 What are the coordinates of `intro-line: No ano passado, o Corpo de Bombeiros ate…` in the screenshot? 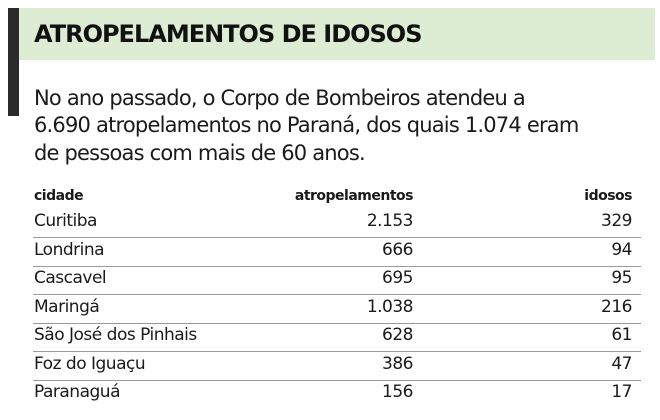 It's located at (280, 98).